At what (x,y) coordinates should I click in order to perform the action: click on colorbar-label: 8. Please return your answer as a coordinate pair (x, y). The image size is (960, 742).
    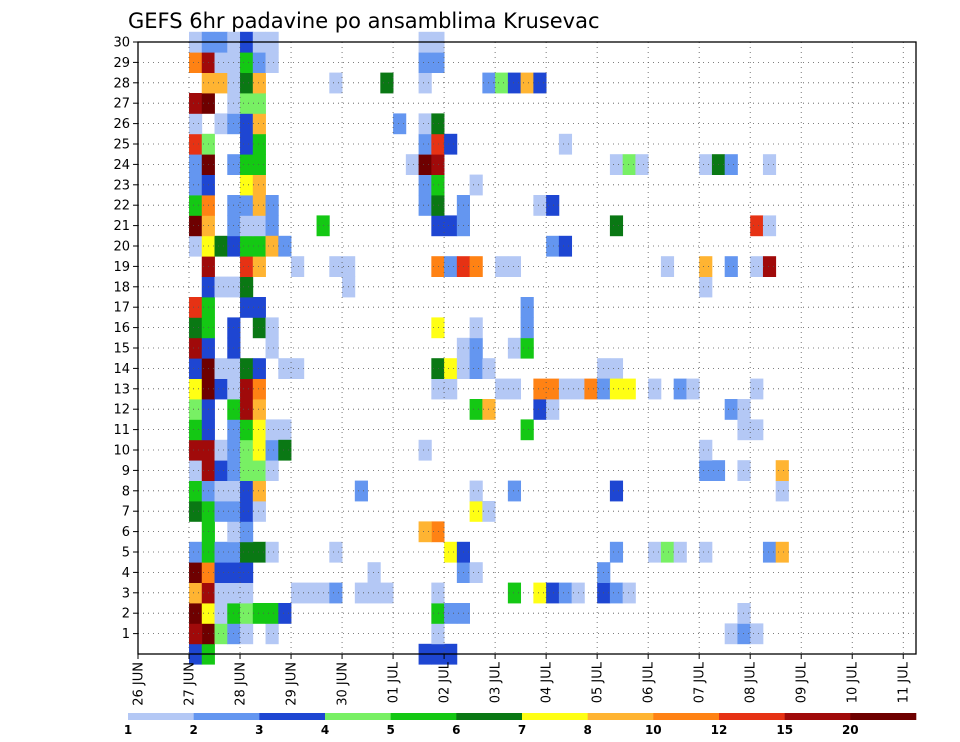
    Looking at the image, I should click on (588, 730).